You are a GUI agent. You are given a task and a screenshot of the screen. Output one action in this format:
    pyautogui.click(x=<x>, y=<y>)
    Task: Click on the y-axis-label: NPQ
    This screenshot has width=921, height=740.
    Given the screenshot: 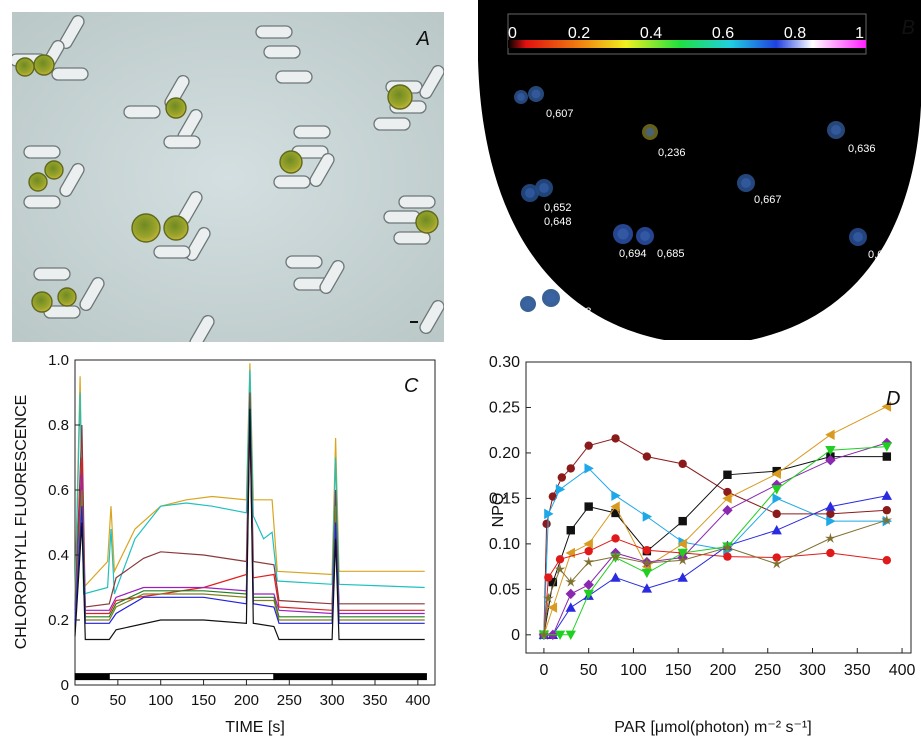 What is the action you would take?
    pyautogui.click(x=498, y=510)
    